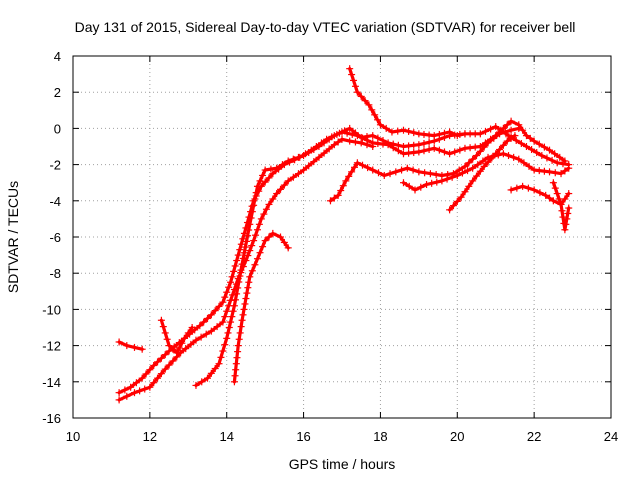 The image size is (640, 480). Describe the element at coordinates (57, 56) in the screenshot. I see `y-tick-label: 4` at that location.